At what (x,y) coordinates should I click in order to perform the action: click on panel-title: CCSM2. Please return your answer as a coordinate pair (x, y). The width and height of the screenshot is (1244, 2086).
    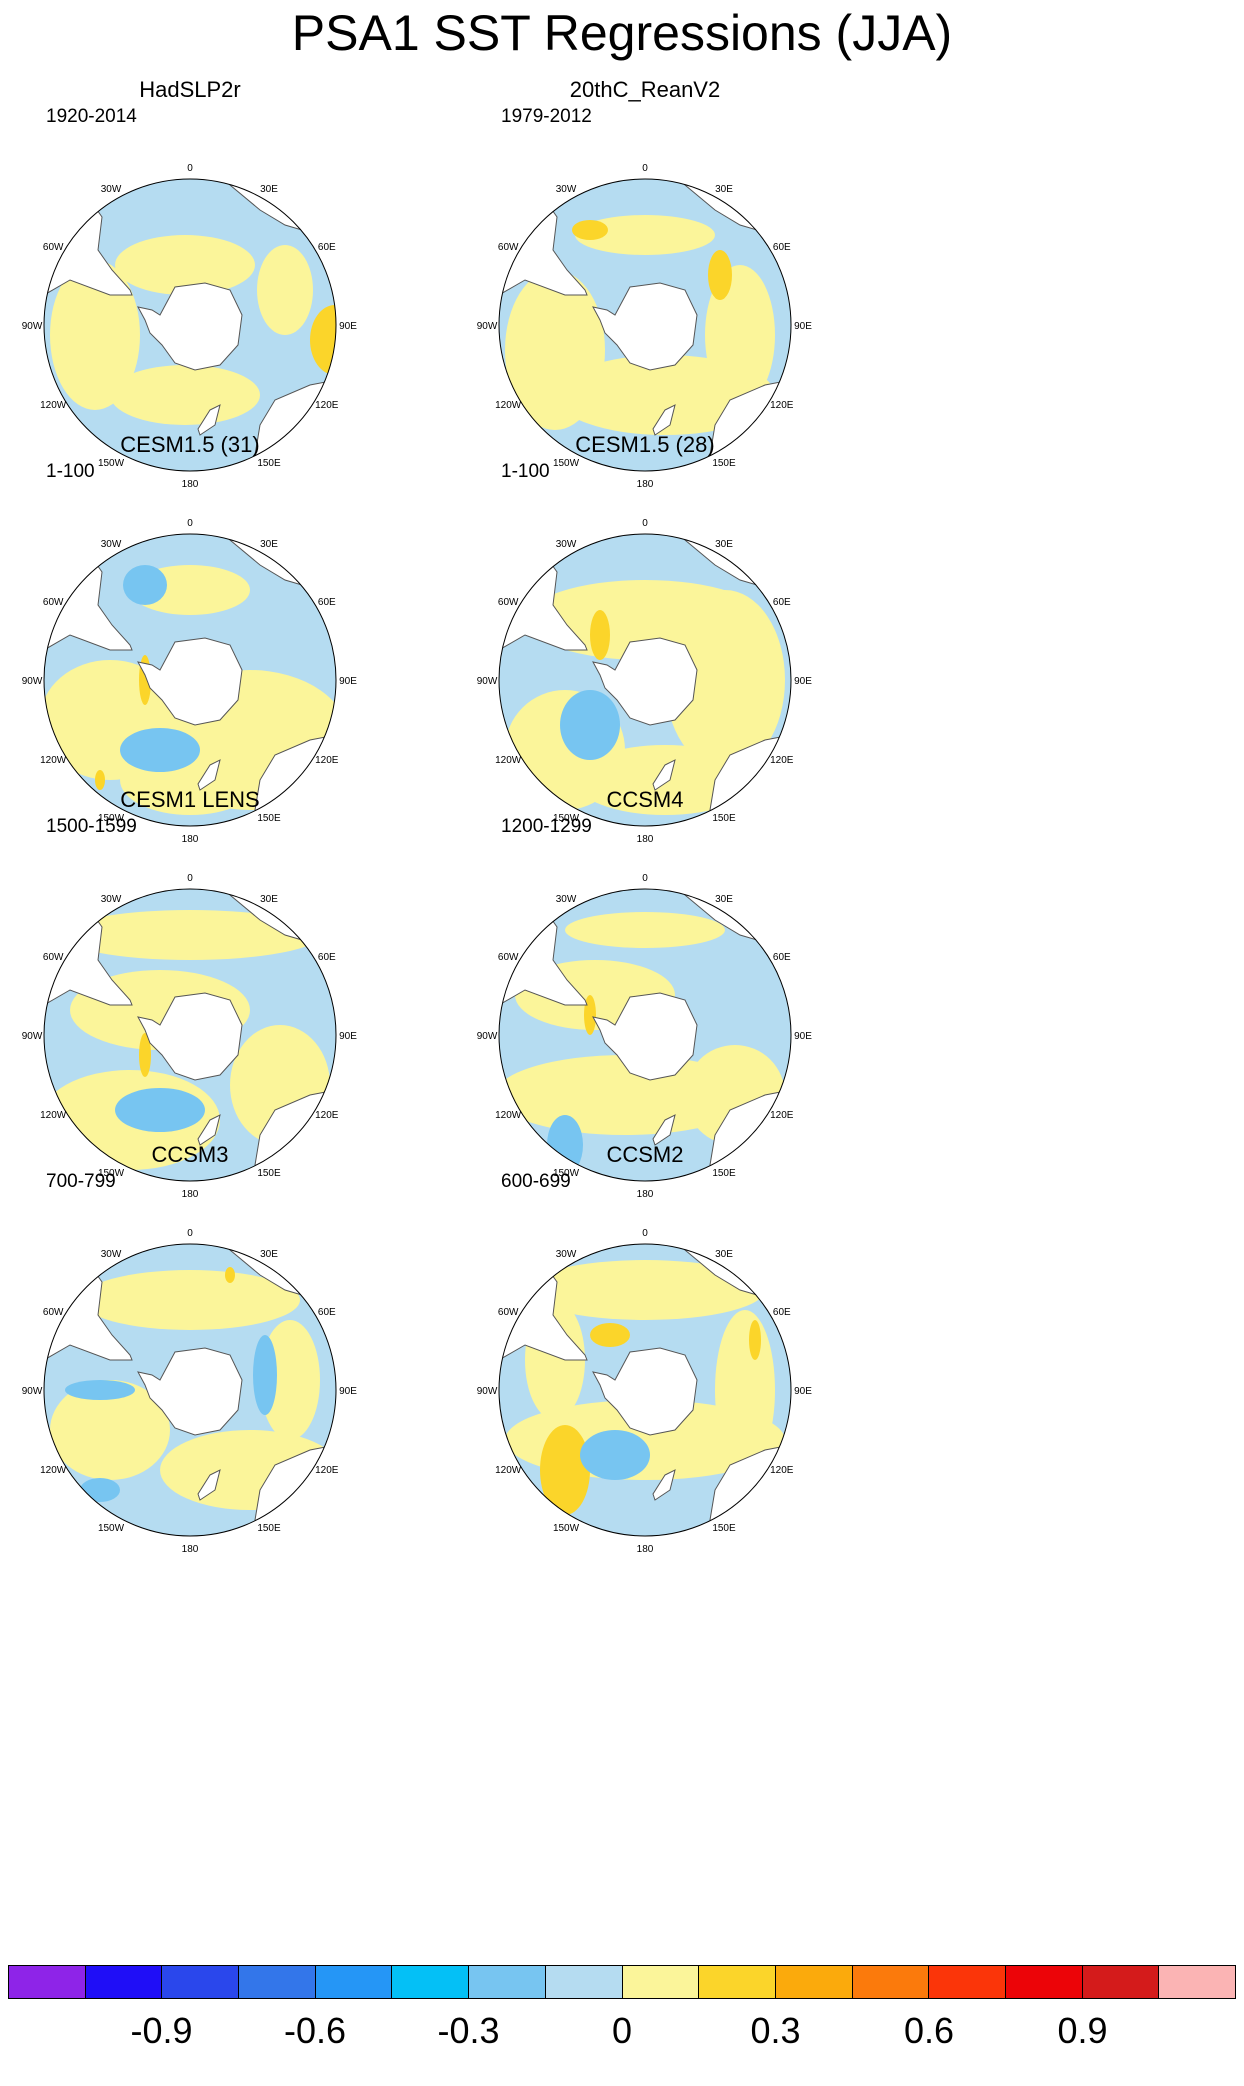
    Looking at the image, I should click on (645, 1154).